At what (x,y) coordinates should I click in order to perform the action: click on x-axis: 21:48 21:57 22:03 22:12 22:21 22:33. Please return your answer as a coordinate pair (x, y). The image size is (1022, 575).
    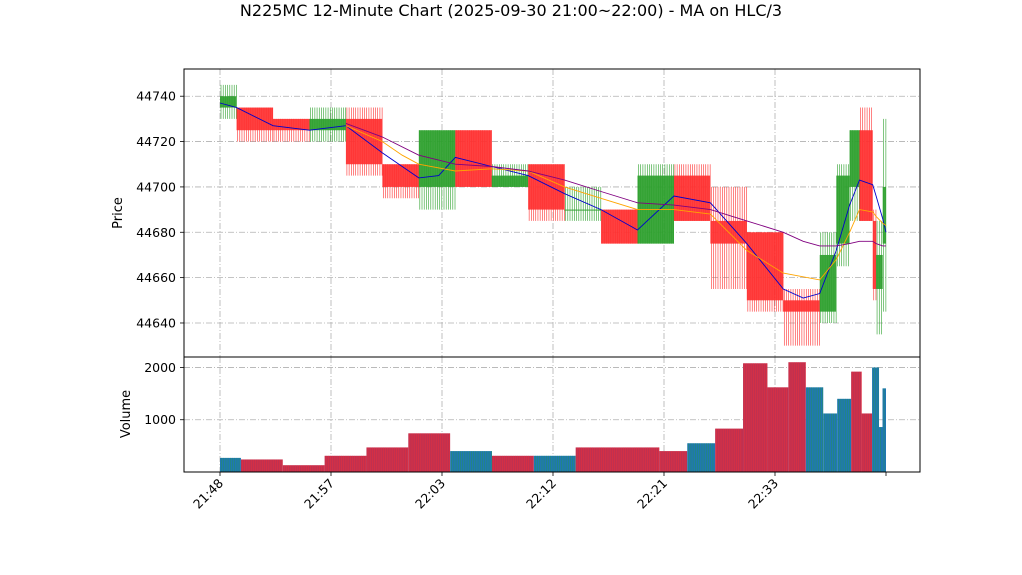
    Looking at the image, I should click on (538, 492).